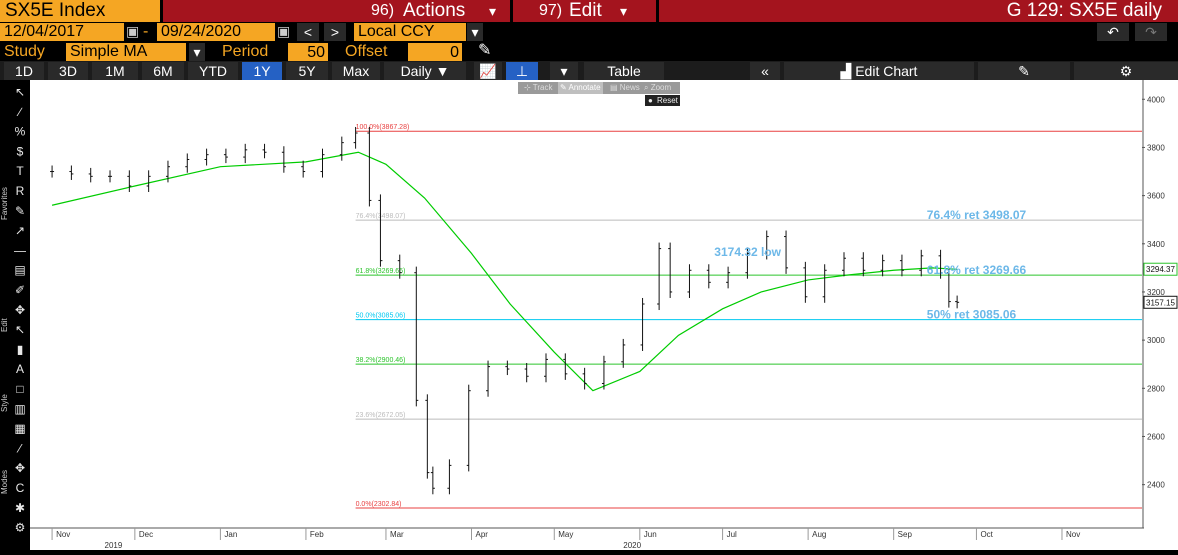 This screenshot has height=555, width=1178. What do you see at coordinates (68, 71) in the screenshot?
I see `period-3d-button: 3D` at bounding box center [68, 71].